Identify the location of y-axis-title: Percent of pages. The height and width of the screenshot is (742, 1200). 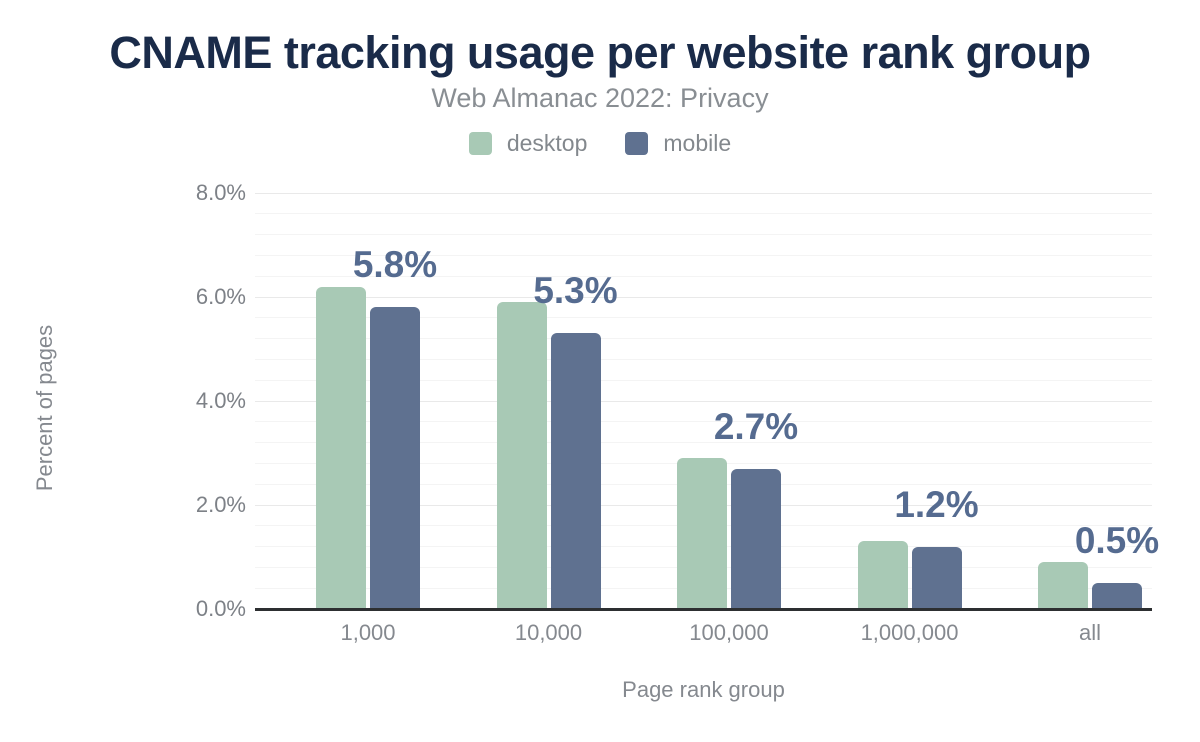
(44, 408).